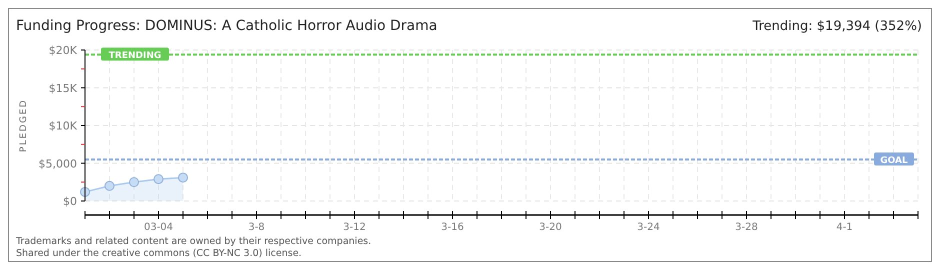 The height and width of the screenshot is (270, 940). I want to click on ref-line-label: GOAL, so click(894, 161).